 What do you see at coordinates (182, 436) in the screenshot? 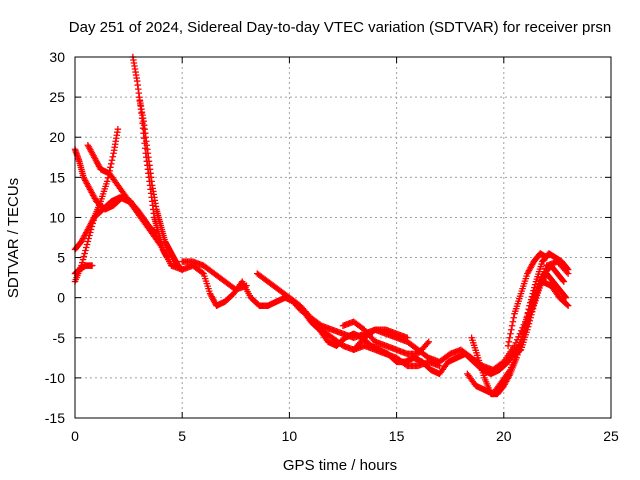
I see `x-tick-label: 5` at bounding box center [182, 436].